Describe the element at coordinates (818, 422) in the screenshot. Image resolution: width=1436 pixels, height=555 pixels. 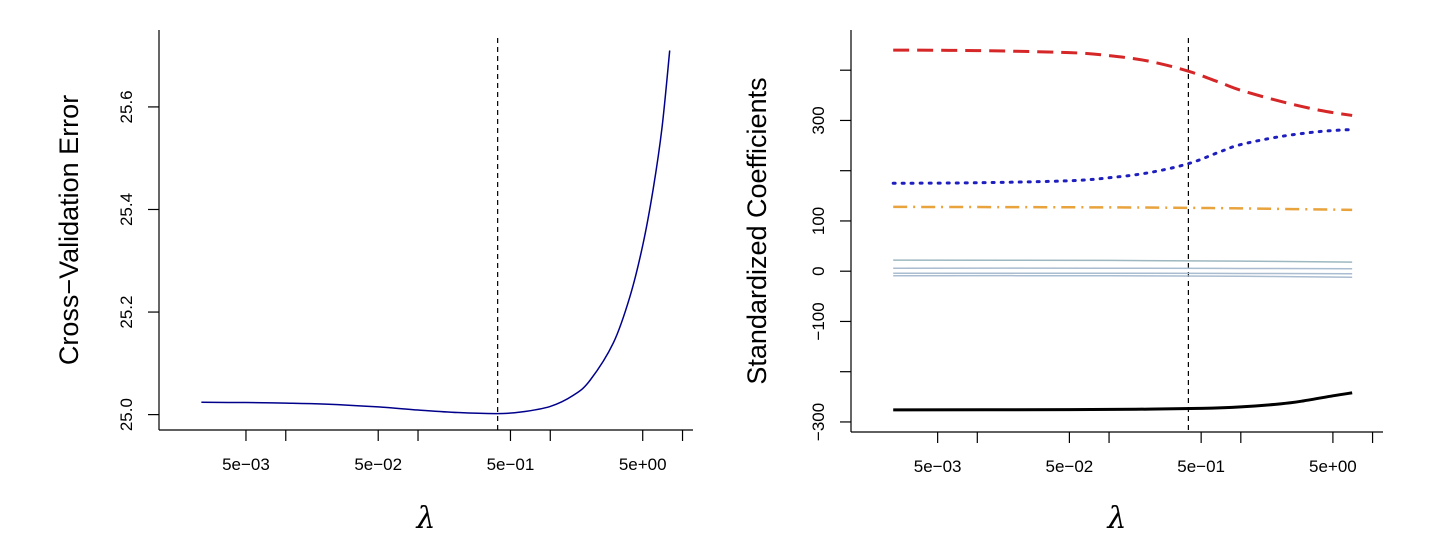
I see `y-tick-label: −300` at that location.